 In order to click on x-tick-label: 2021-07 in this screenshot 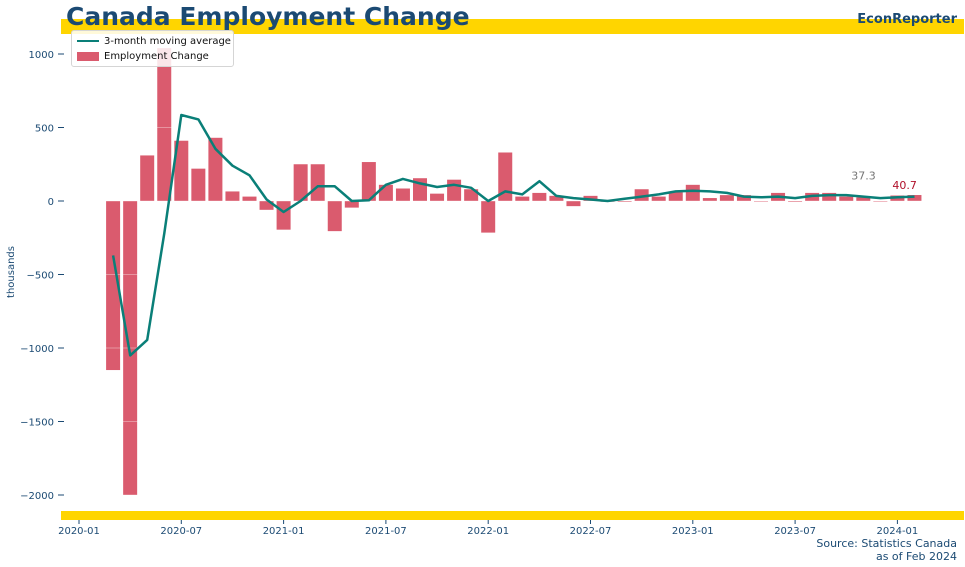, I will do `click(386, 531)`.